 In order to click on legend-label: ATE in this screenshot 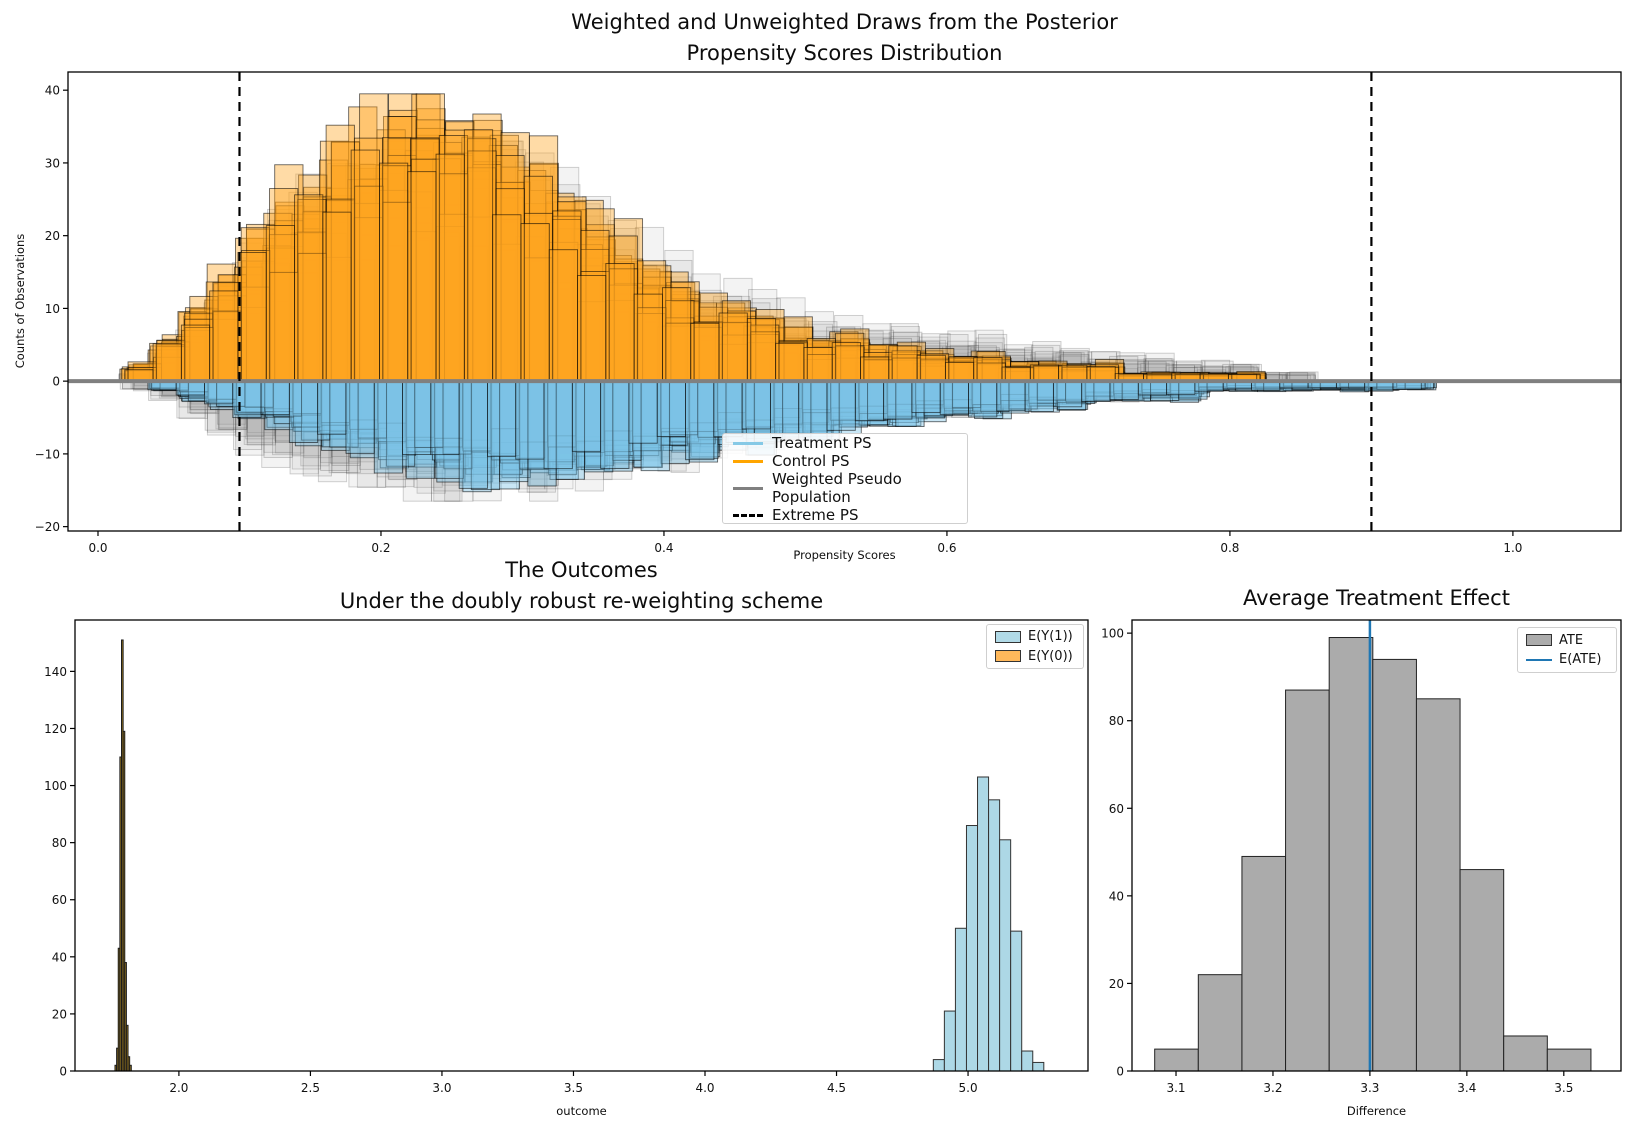, I will do `click(1571, 640)`.